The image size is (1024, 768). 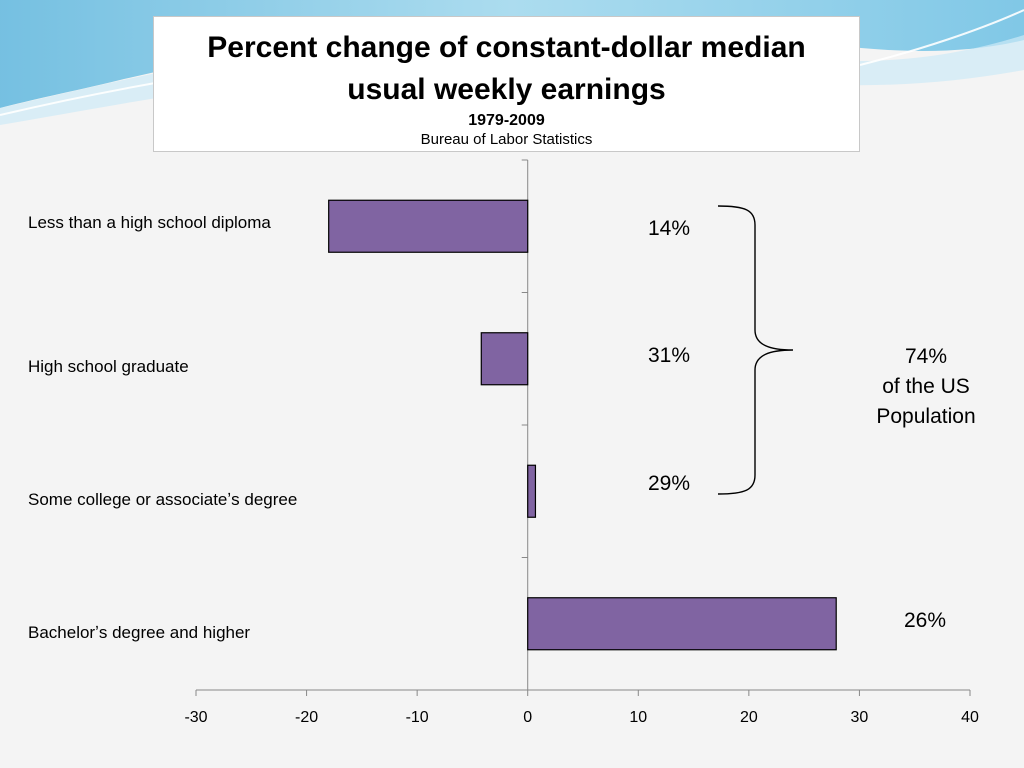 I want to click on x-tick-label: -10, so click(x=417, y=717).